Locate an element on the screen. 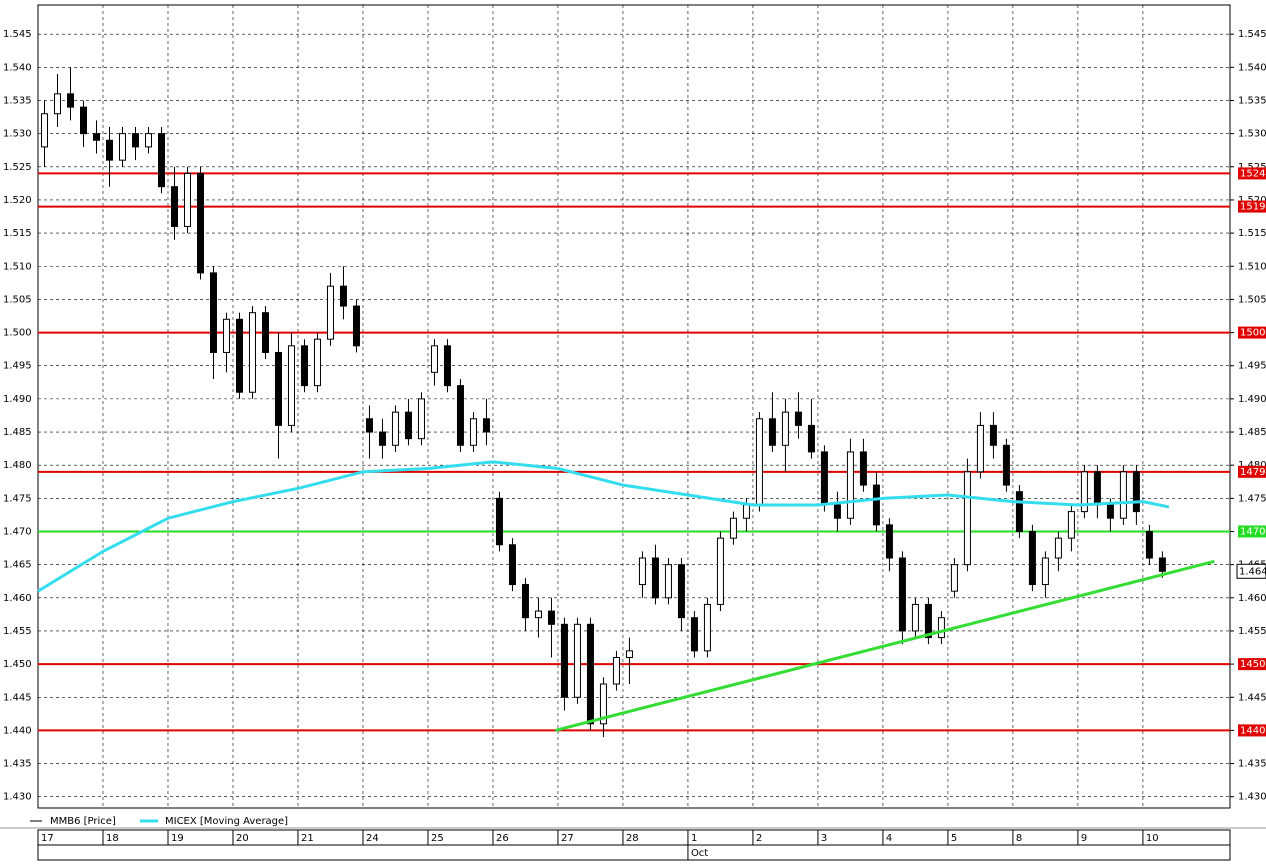 The height and width of the screenshot is (867, 1266). y-tick-label: 1.505 is located at coordinates (17, 299).